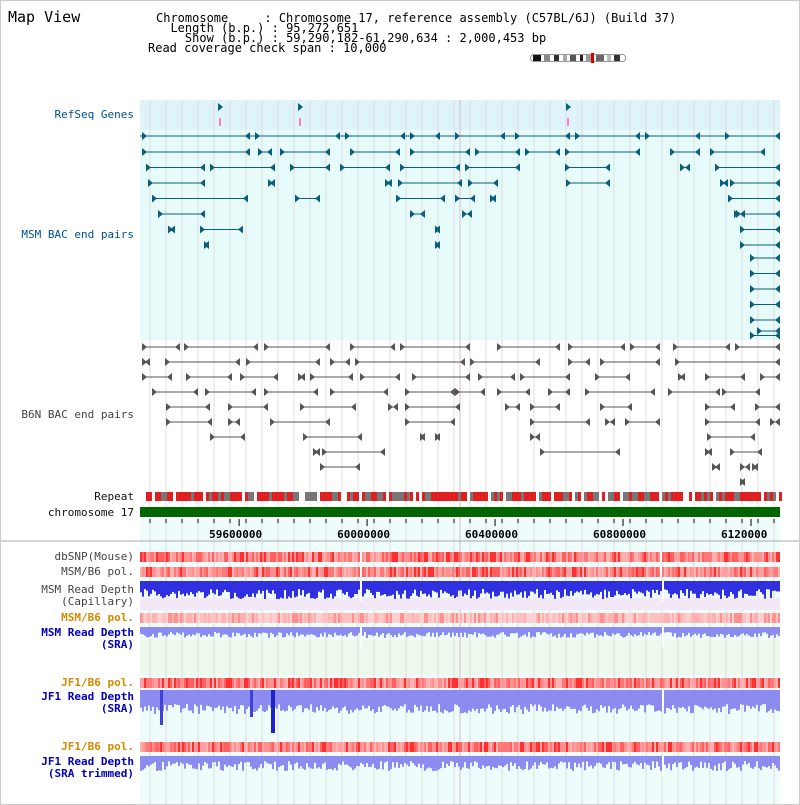 The image size is (800, 805). Describe the element at coordinates (97, 746) in the screenshot. I see `track-label-jf1-b6-pol-2: JF1/B6 pol.` at that location.